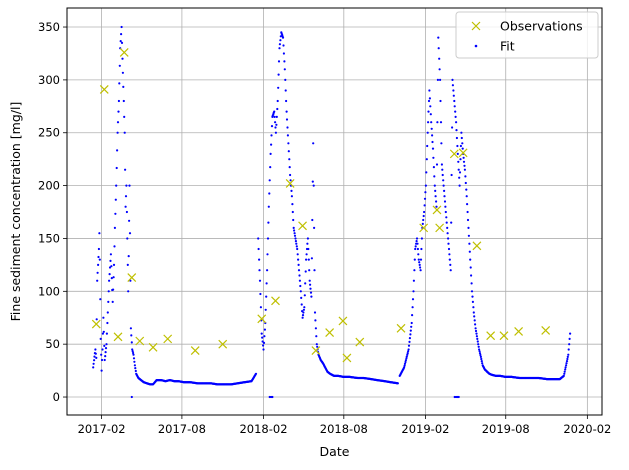 The image size is (629, 470). Describe the element at coordinates (476, 46) in the screenshot. I see `legend-fit-marker` at that location.